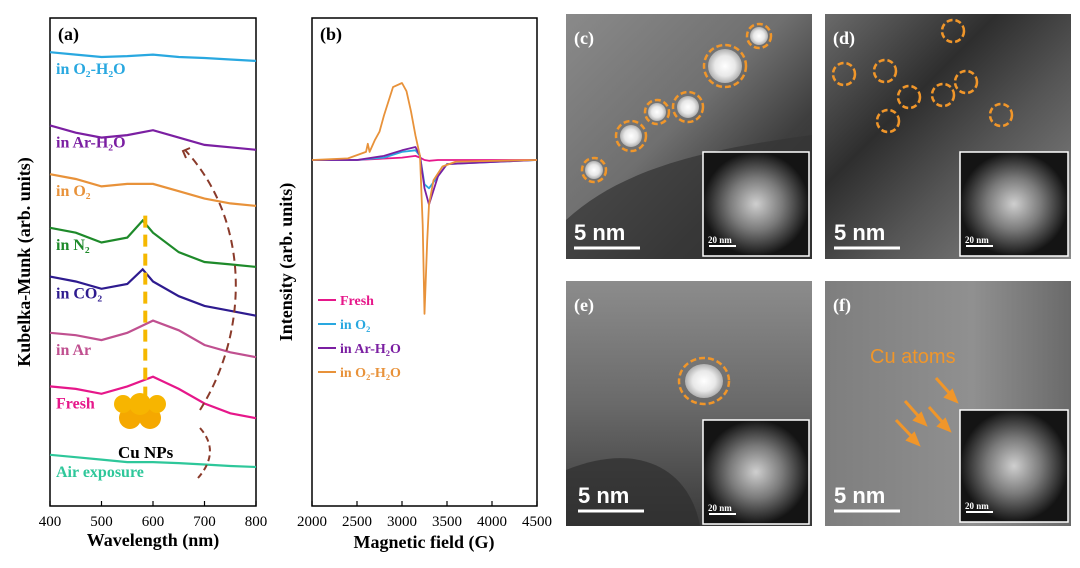 This screenshot has height=568, width=1080. Describe the element at coordinates (922, 76) in the screenshot. I see `highlight-circles-d` at that location.